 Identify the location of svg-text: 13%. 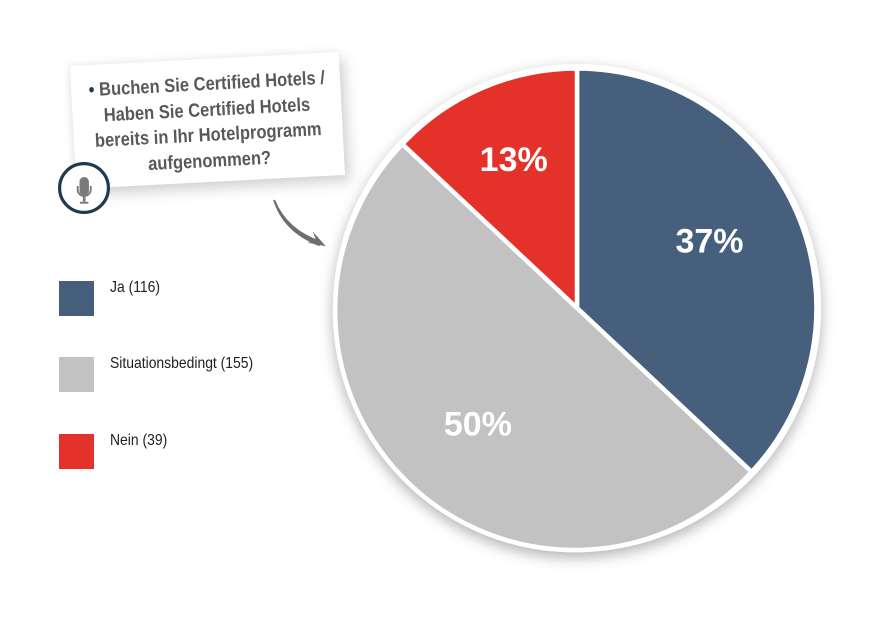
(514, 160).